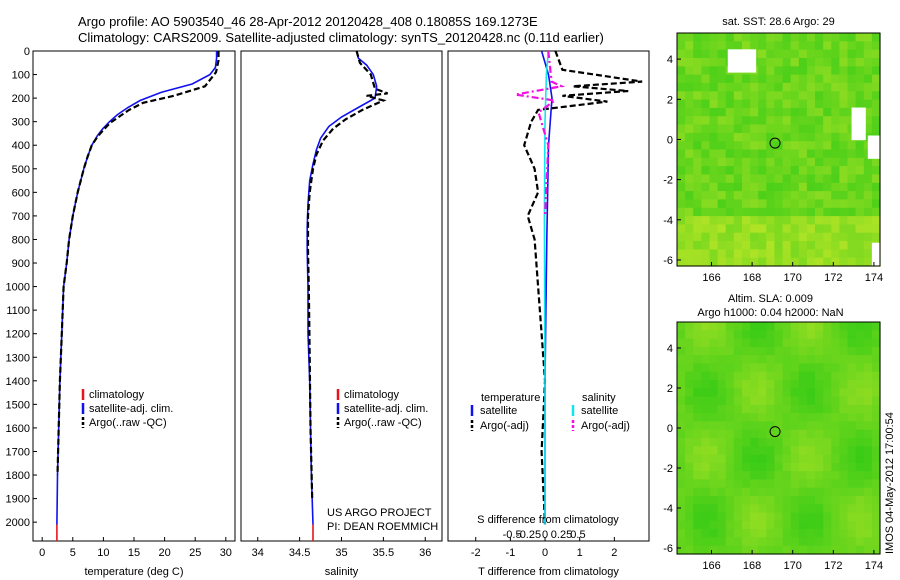 The height and width of the screenshot is (580, 900). What do you see at coordinates (670, 429) in the screenshot?
I see `sla-map-ytick-label: 0` at bounding box center [670, 429].